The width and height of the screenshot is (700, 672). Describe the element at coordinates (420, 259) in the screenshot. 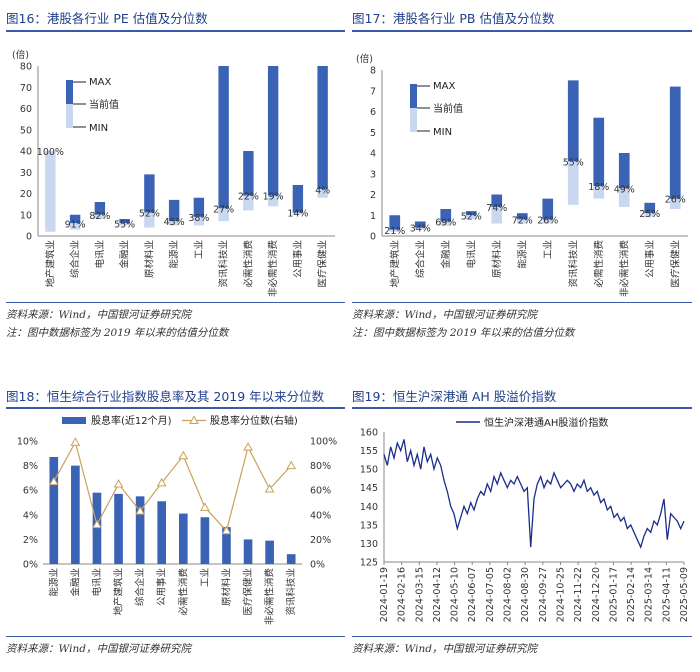

I see `fig17-category-label: 综合企业` at that location.